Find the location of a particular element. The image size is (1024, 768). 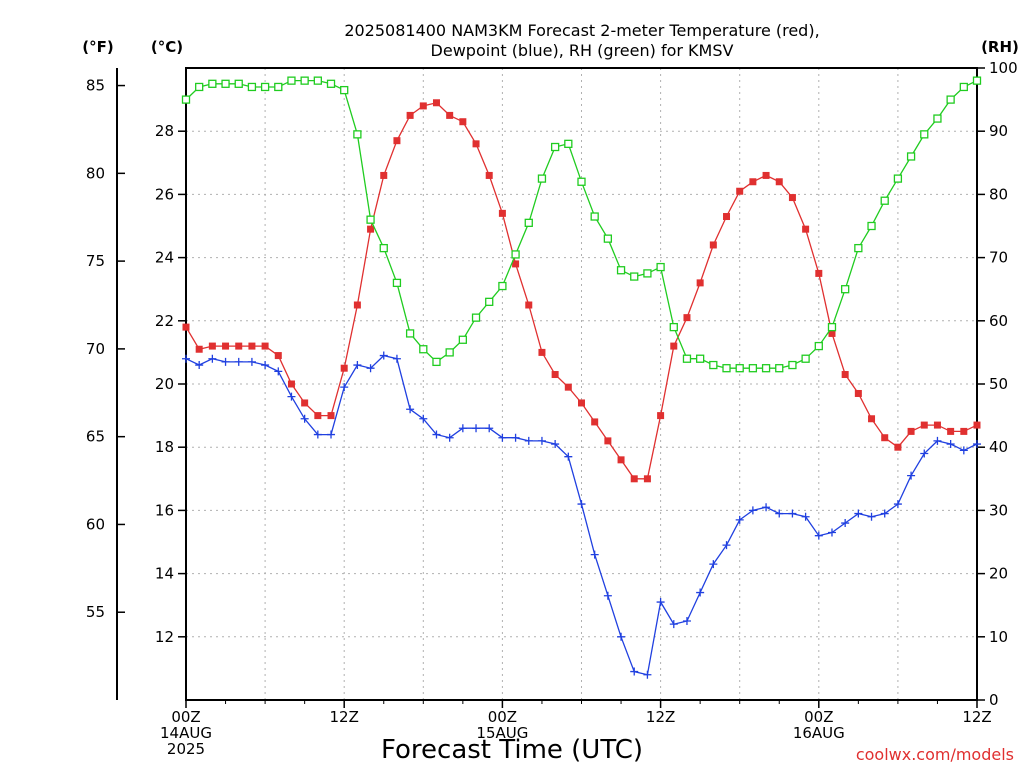

x-axis-title: Forecast Time (UTC) is located at coordinates (512, 750).